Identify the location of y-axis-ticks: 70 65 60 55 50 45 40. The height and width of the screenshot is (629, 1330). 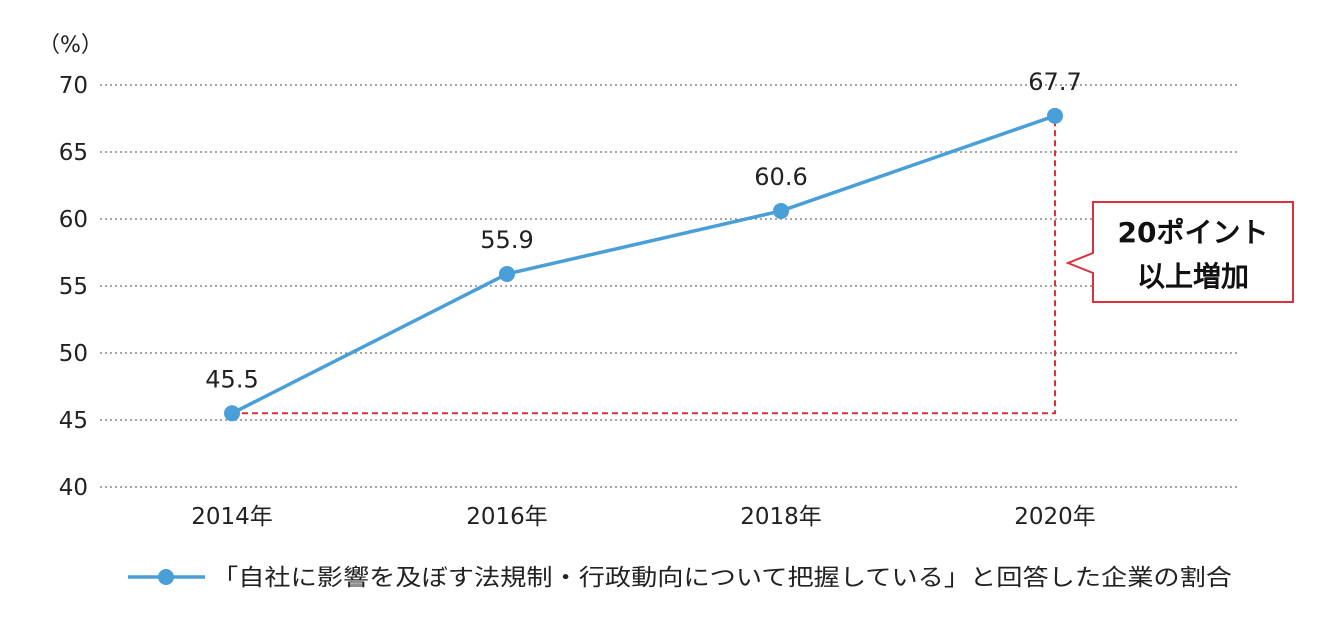
(73, 287).